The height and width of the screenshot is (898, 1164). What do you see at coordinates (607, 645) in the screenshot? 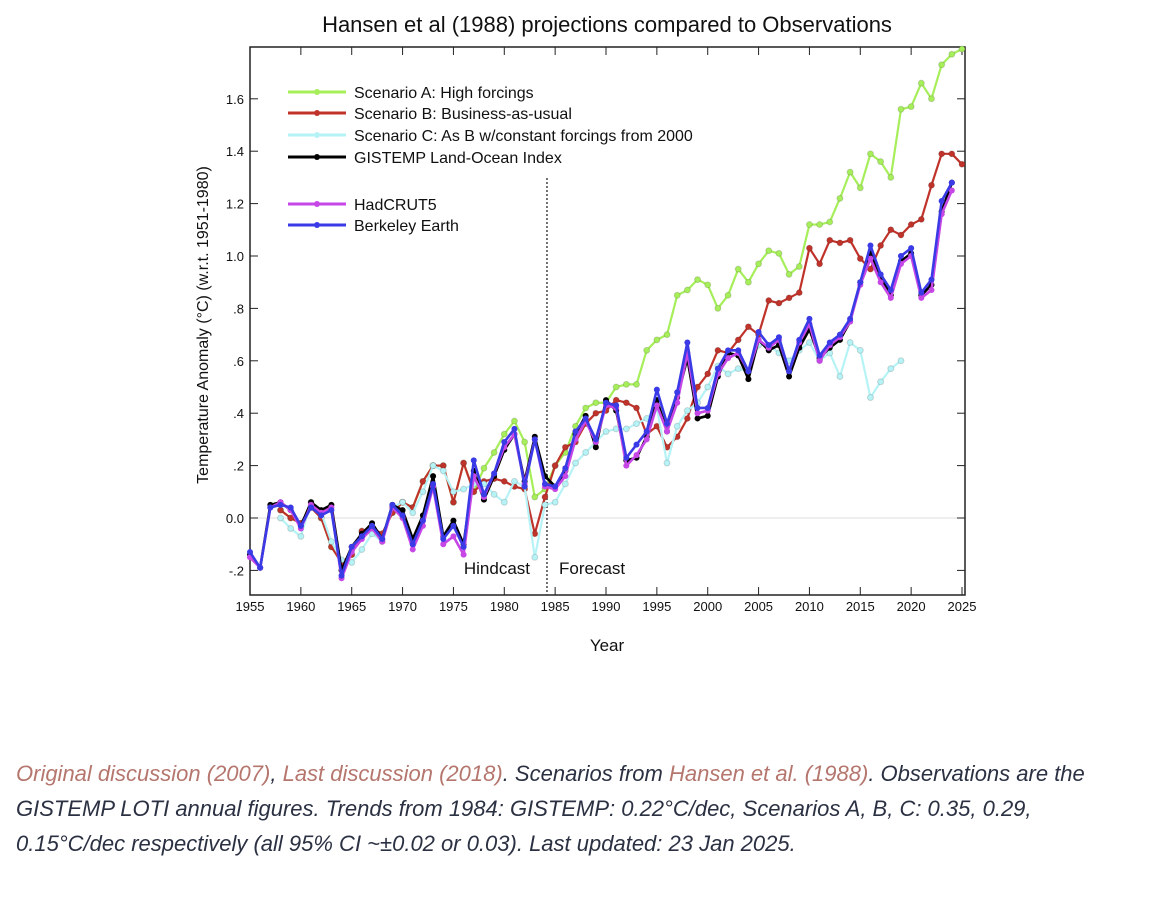
I see `x-axis-label: Year` at bounding box center [607, 645].